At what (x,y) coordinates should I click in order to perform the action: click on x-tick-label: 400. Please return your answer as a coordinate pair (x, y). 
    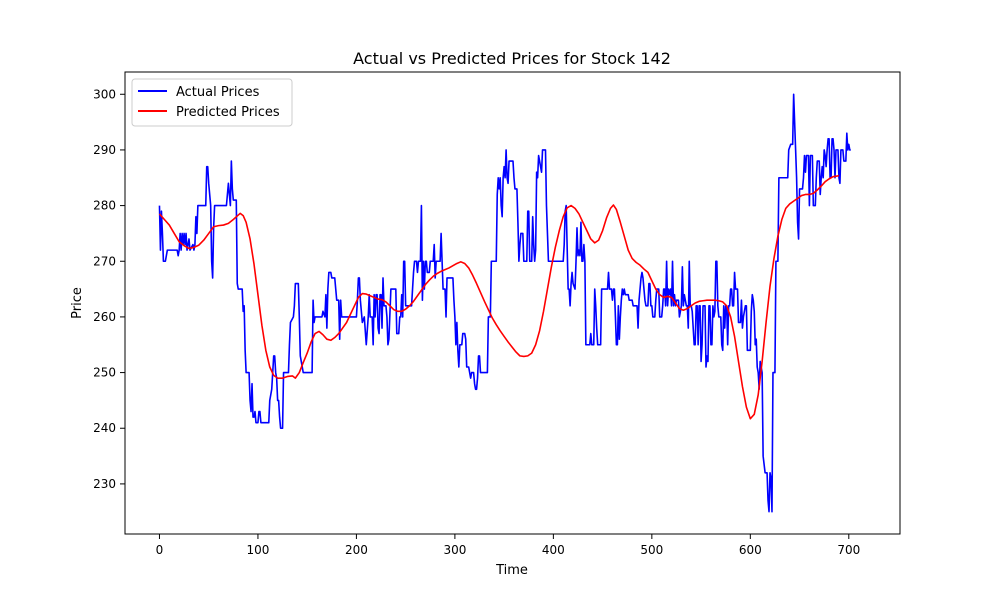
    Looking at the image, I should click on (553, 550).